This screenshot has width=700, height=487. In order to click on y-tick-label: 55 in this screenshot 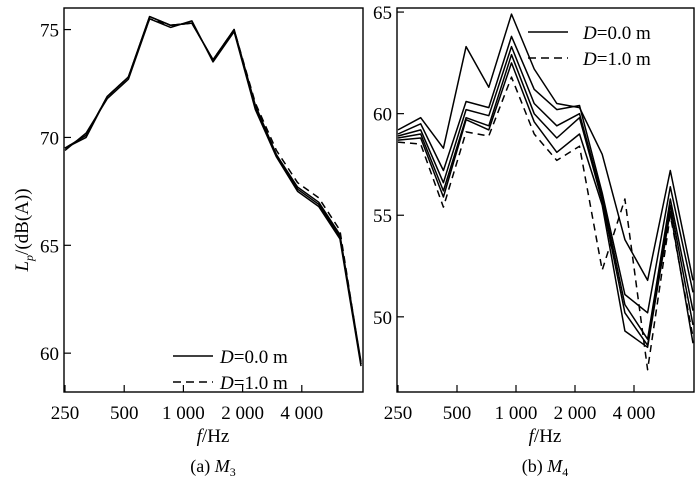, I will do `click(382, 216)`.